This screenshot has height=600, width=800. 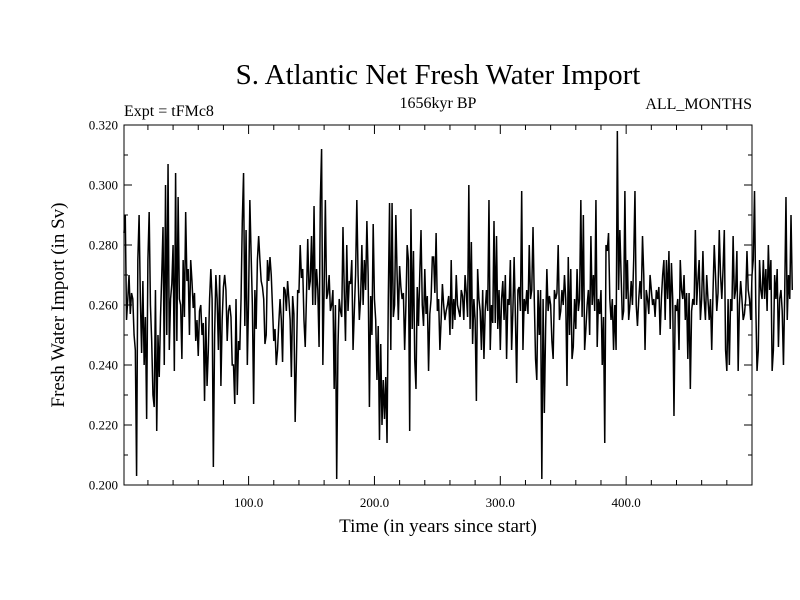 I want to click on months-label: ALL_MONTHS, so click(x=698, y=104).